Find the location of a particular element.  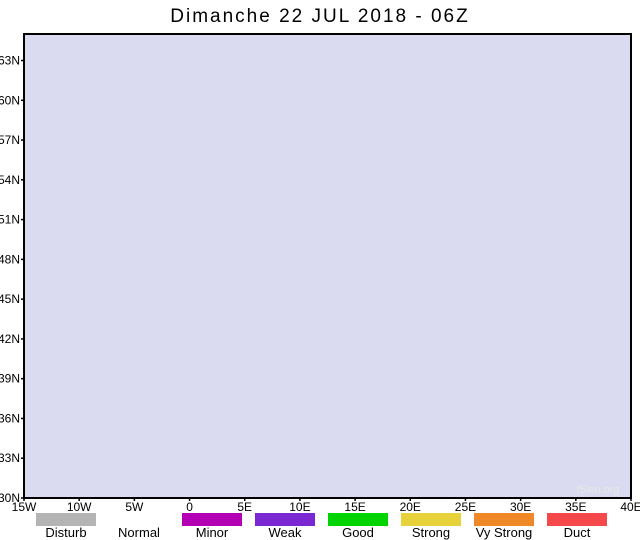

svg-text: 35E is located at coordinates (575, 507).